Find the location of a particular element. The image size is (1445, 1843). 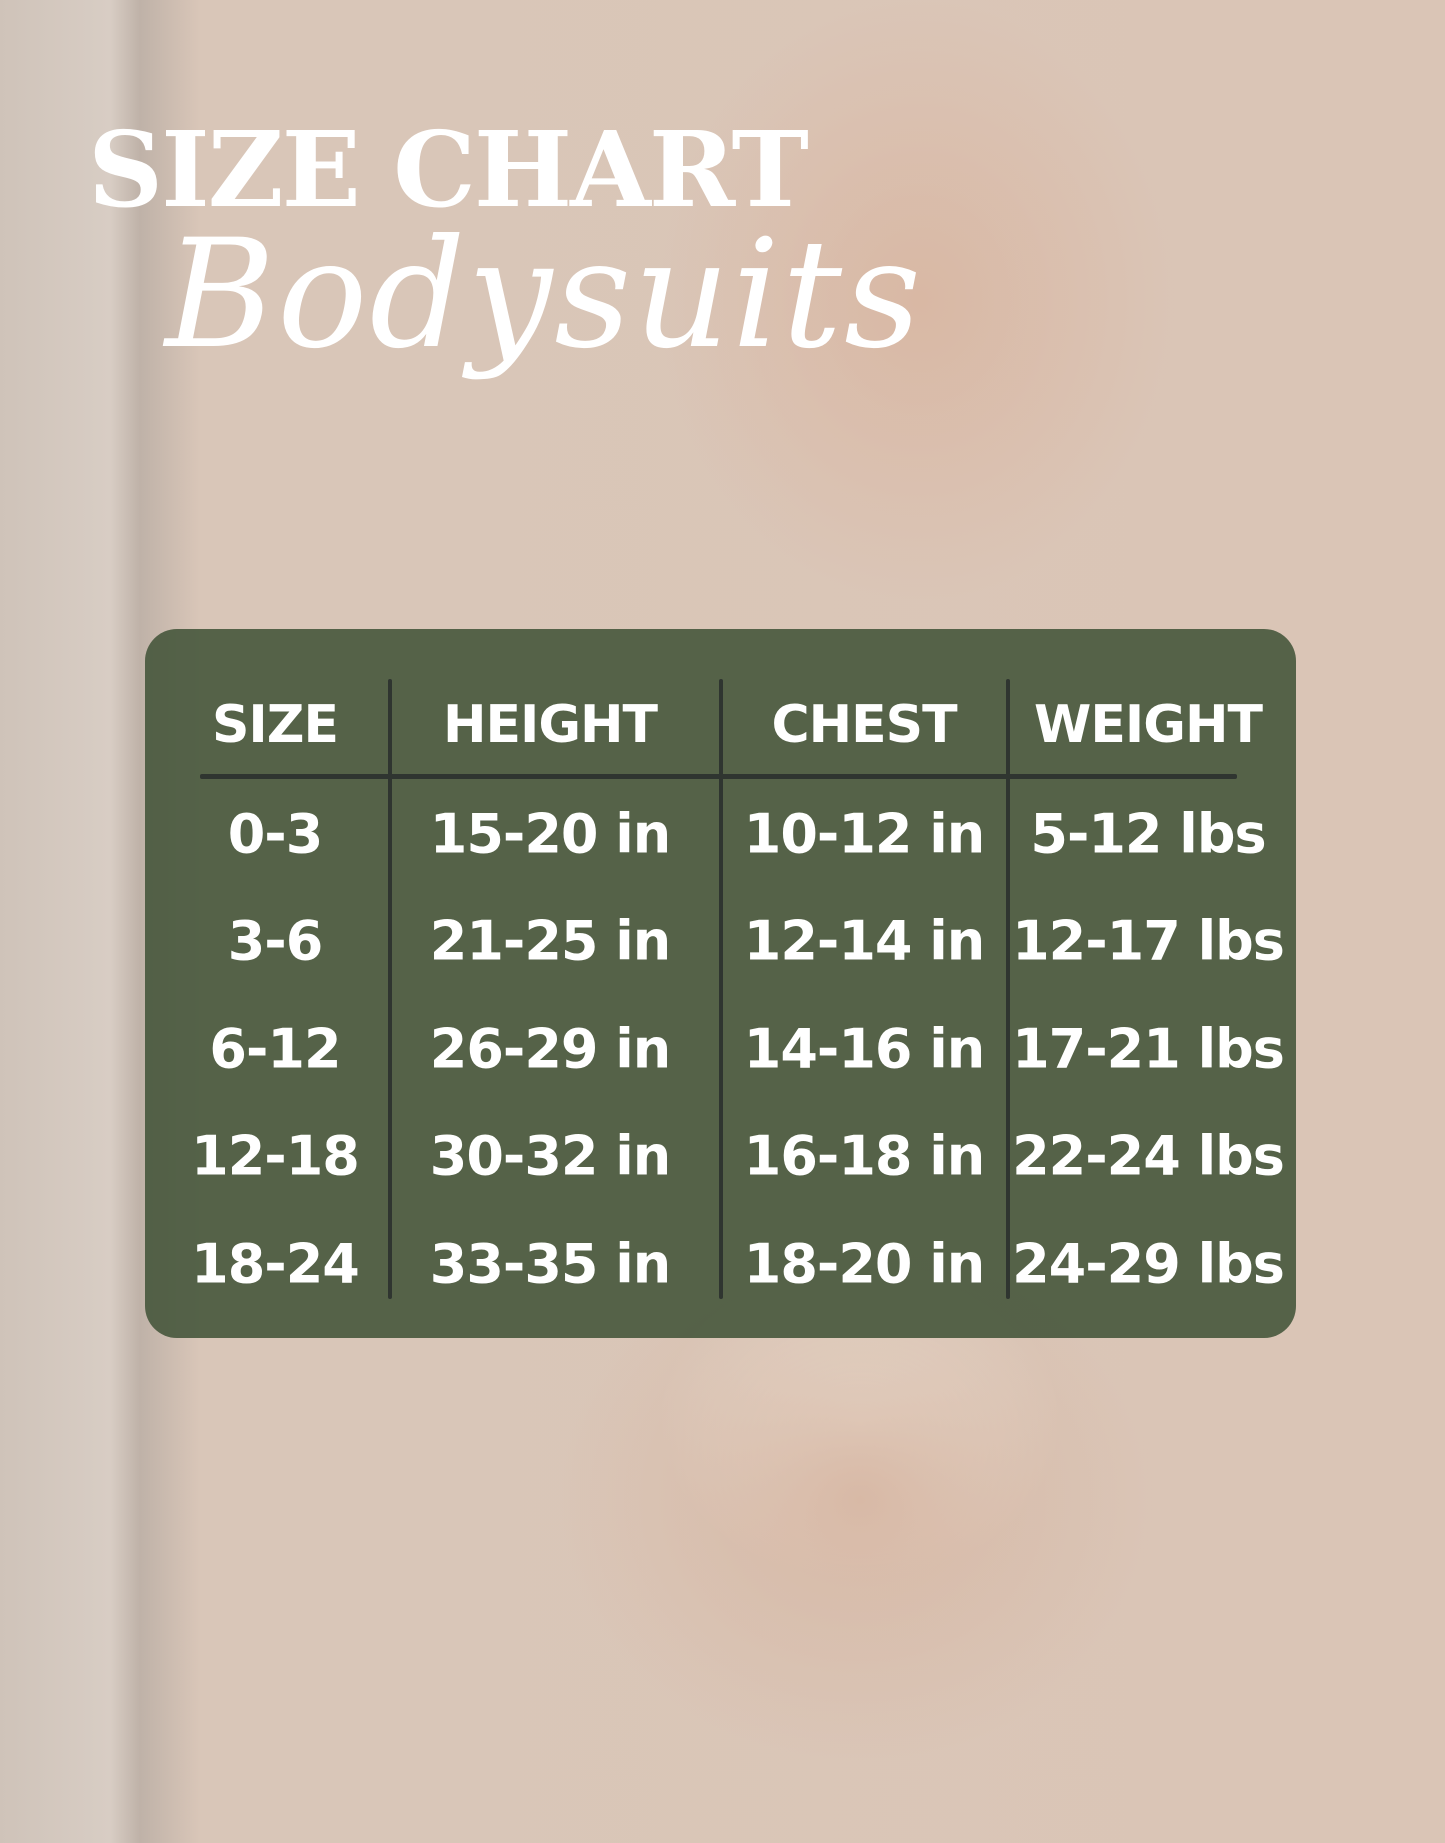

table-cell-chest: 10-12 in is located at coordinates (864, 834).